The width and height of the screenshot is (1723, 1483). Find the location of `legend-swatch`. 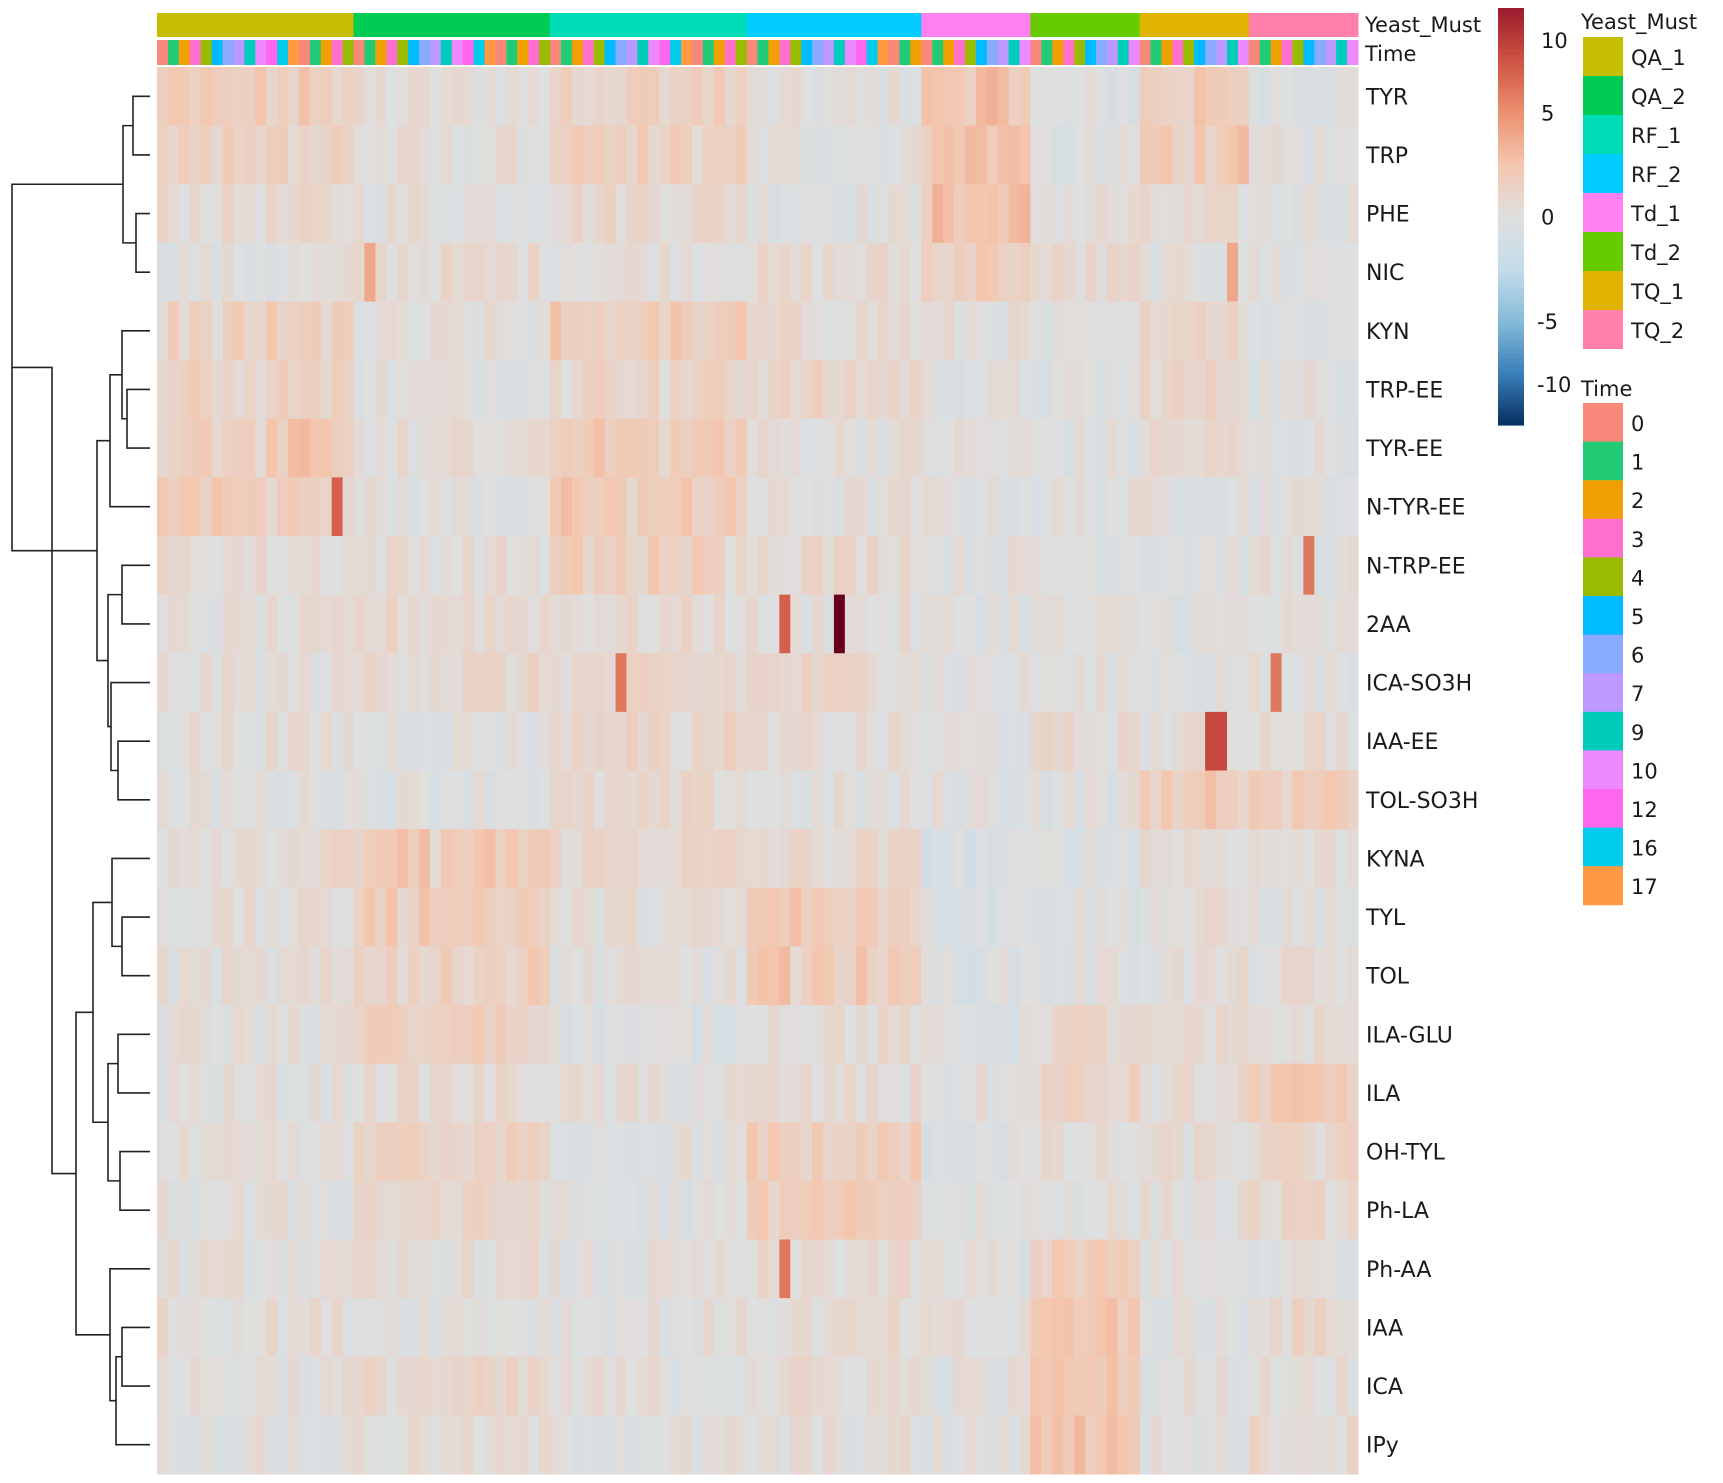

legend-swatch is located at coordinates (1603, 693).